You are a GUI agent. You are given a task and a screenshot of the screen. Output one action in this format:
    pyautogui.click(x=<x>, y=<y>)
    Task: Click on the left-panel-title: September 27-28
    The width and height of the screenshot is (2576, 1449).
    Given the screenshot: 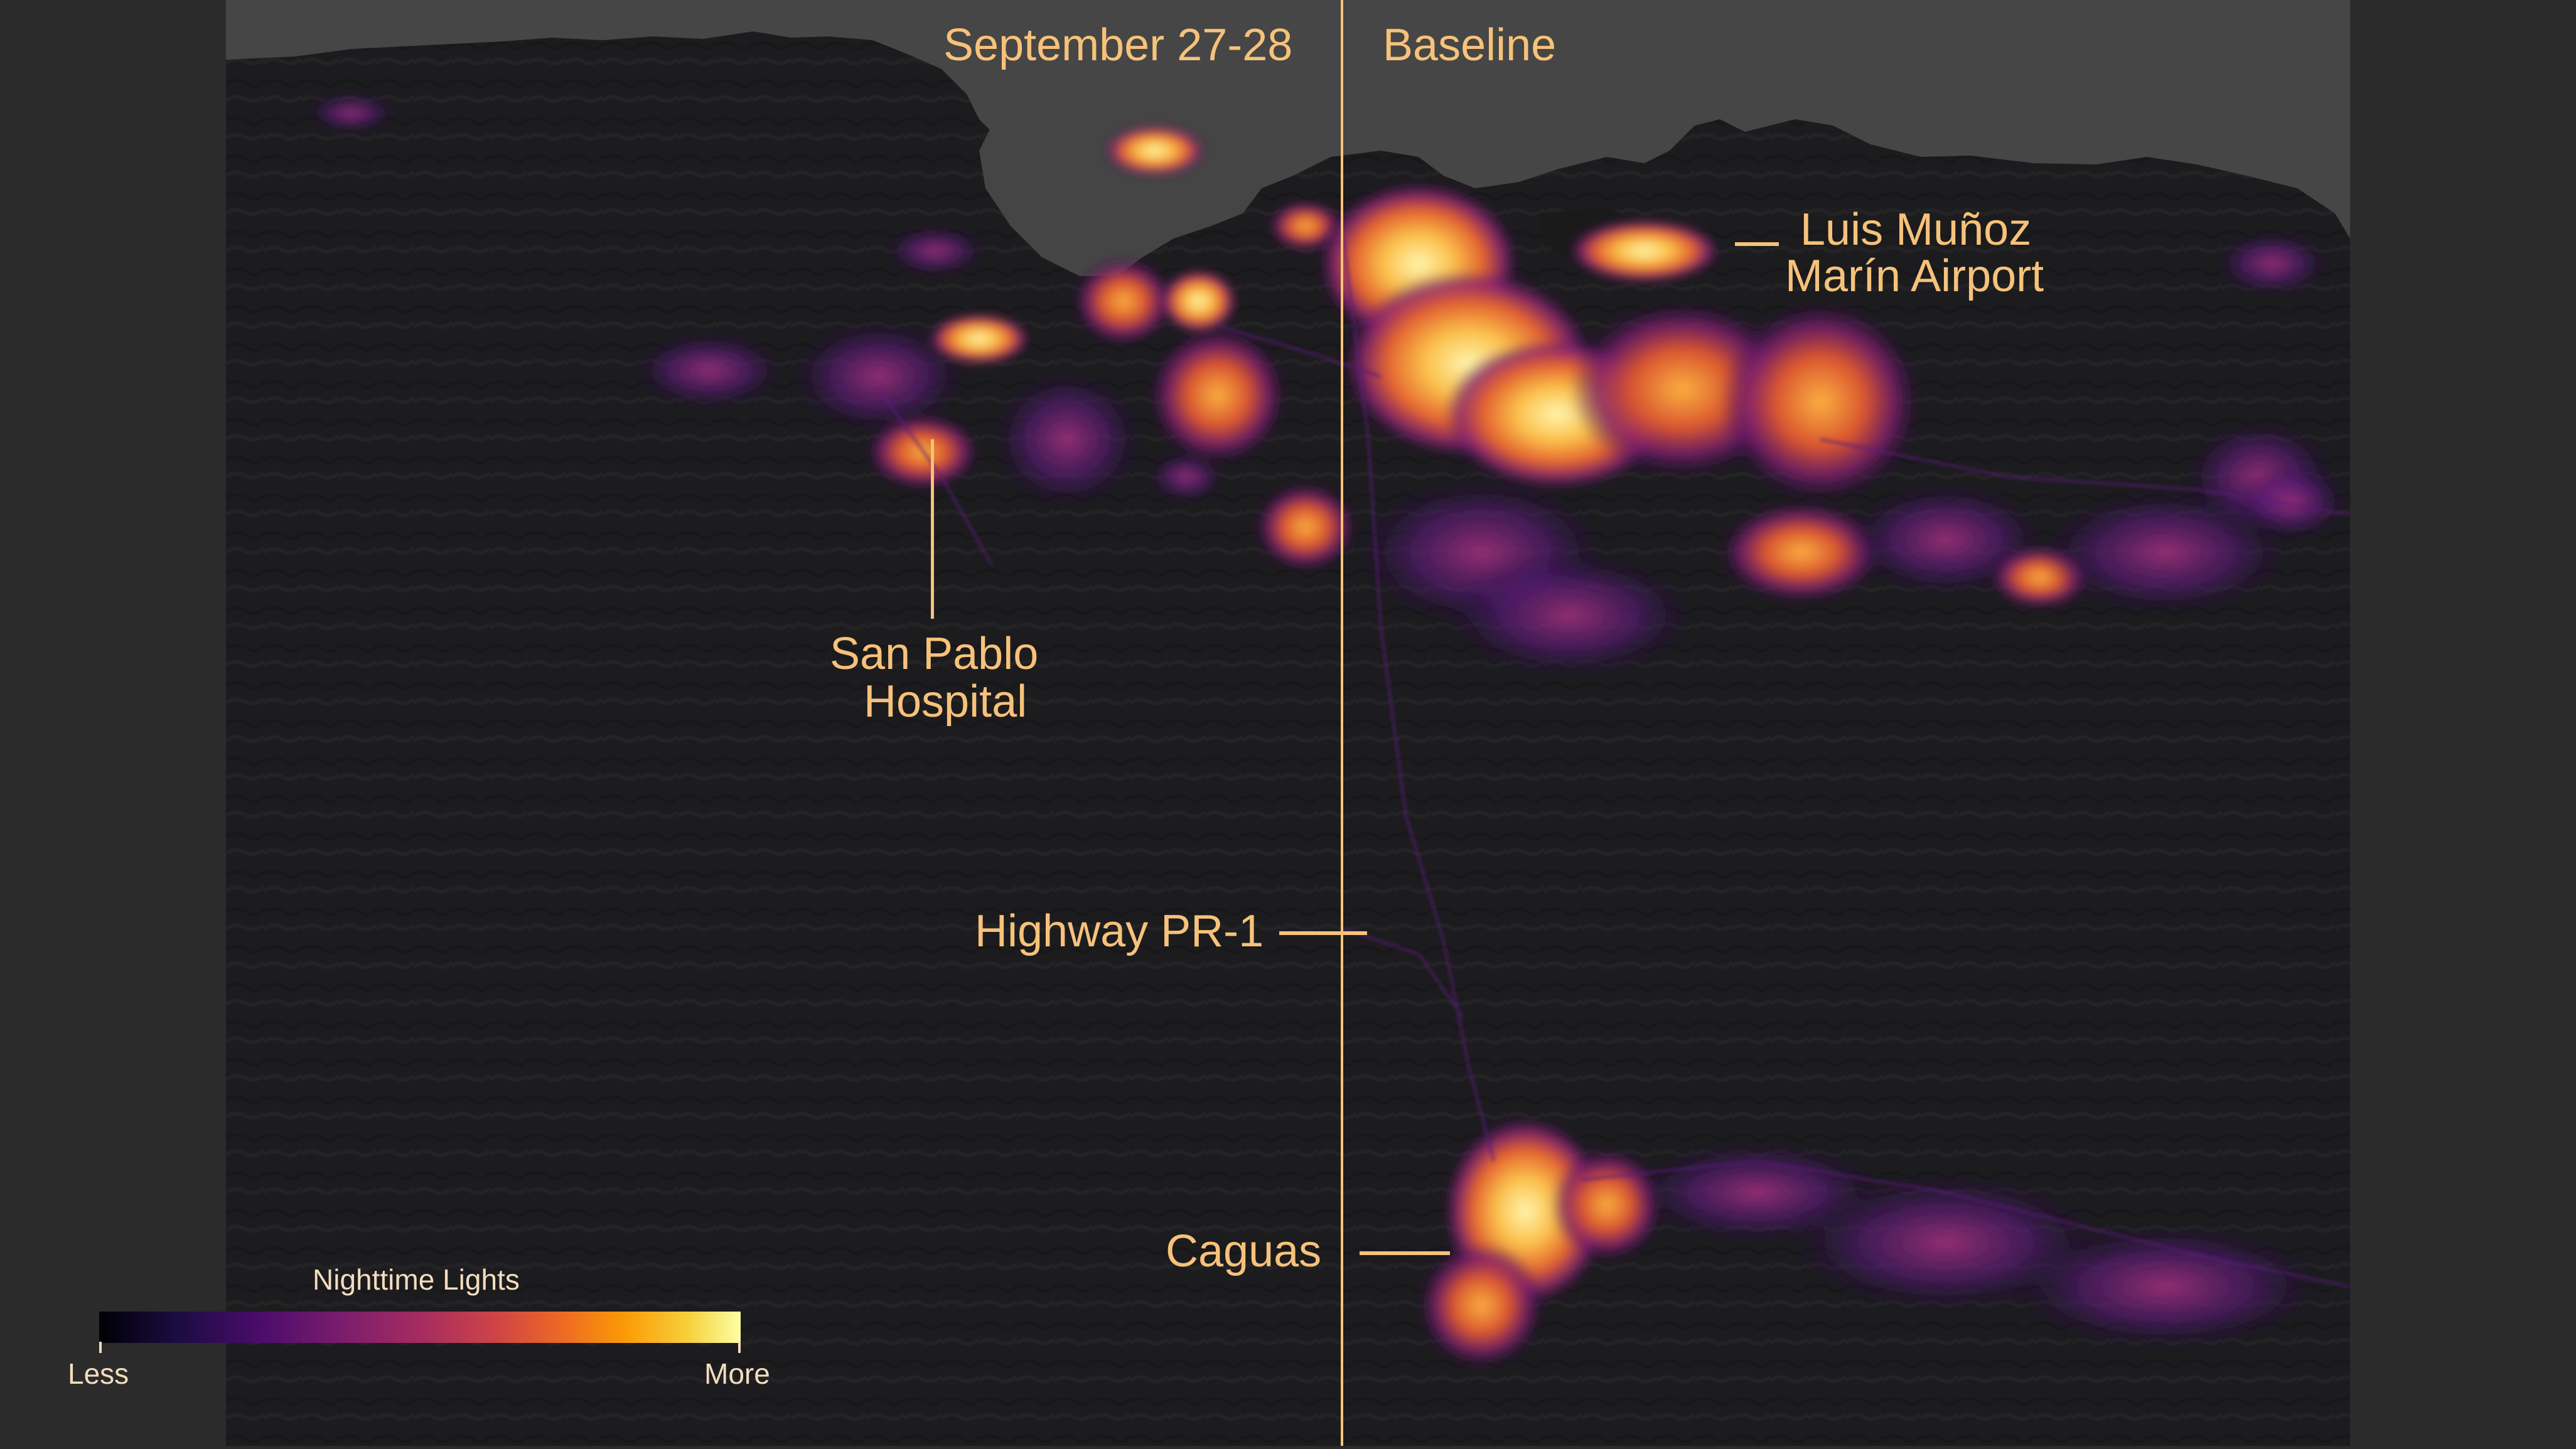 What is the action you would take?
    pyautogui.click(x=1118, y=45)
    